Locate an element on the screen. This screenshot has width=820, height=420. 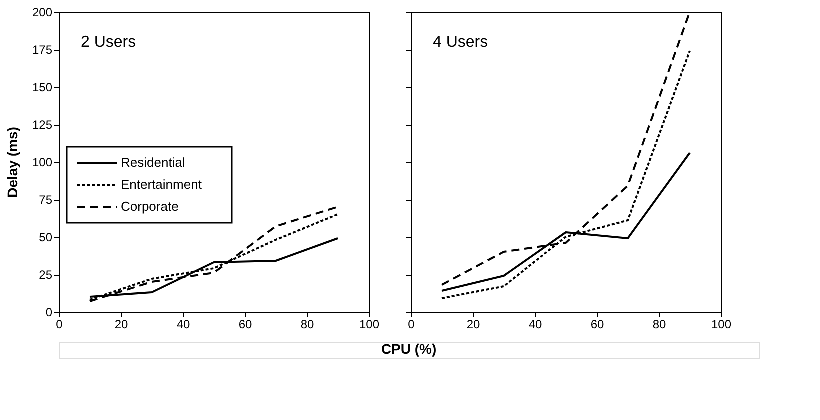
legend-label: Entertainment is located at coordinates (161, 184).